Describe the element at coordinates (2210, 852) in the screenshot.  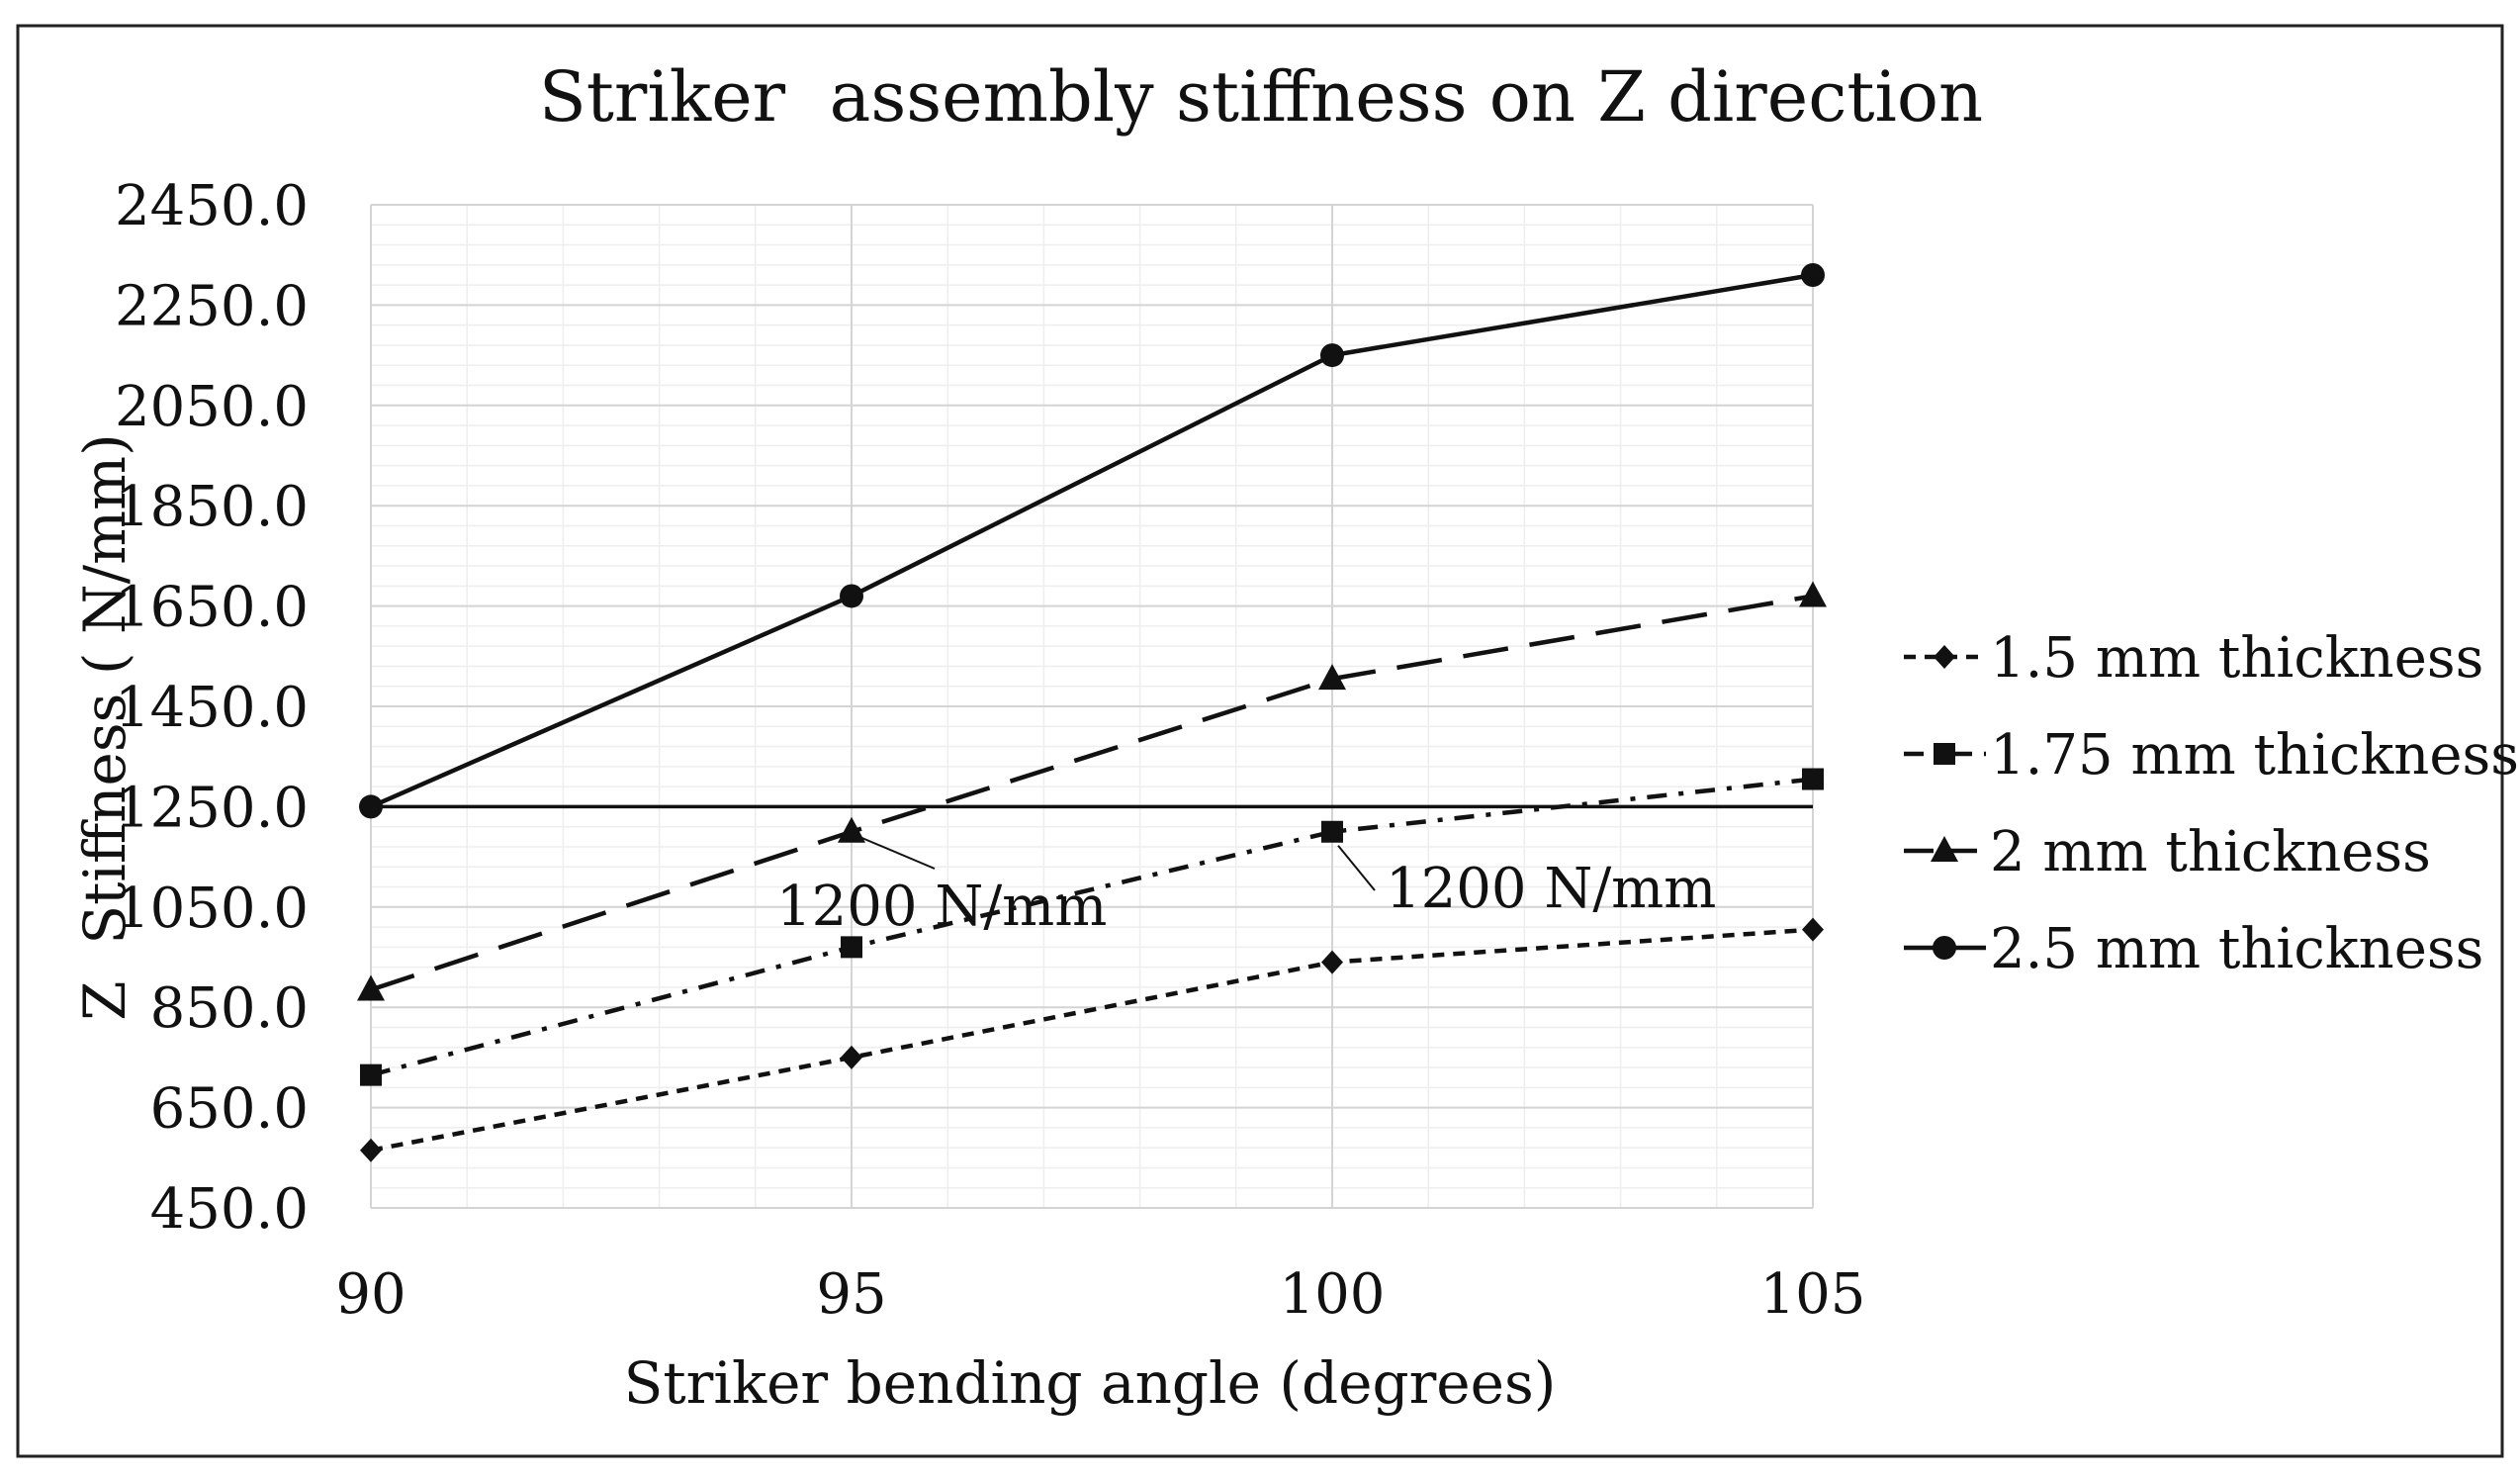
I see `legend-label: 2 mm thickness` at that location.